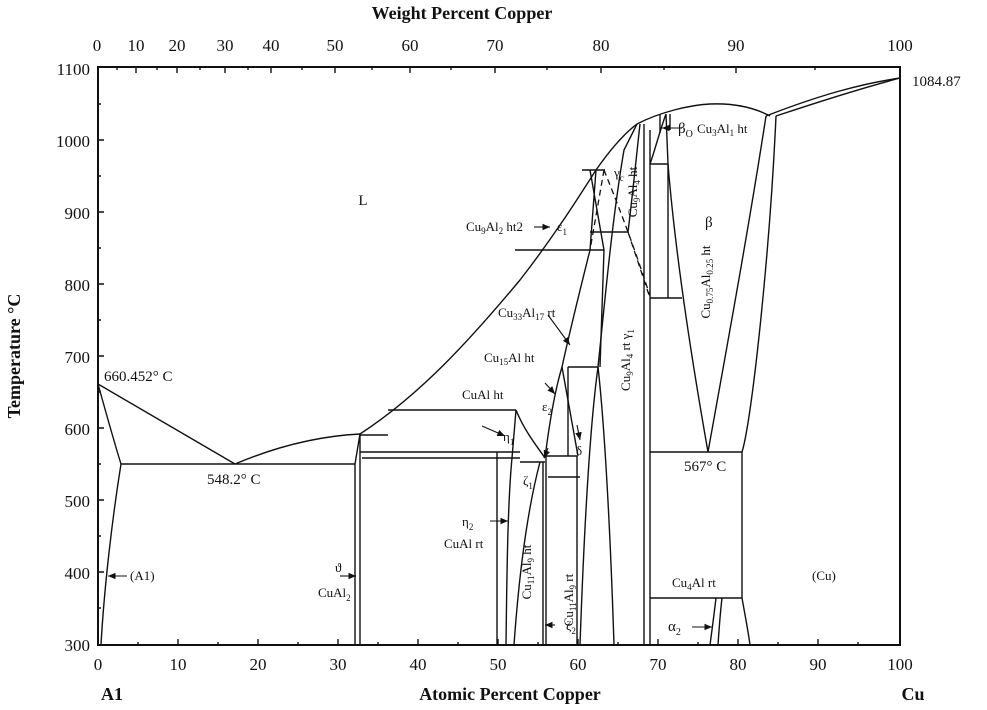 The width and height of the screenshot is (987, 710). What do you see at coordinates (658, 664) in the screenshot?
I see `bottom-tick: 70` at bounding box center [658, 664].